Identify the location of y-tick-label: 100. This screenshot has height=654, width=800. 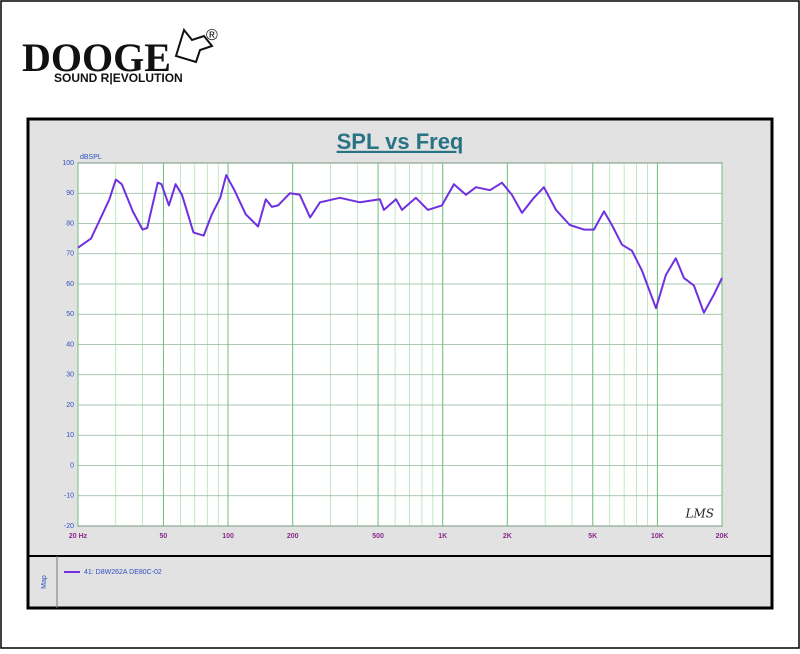
(68, 163).